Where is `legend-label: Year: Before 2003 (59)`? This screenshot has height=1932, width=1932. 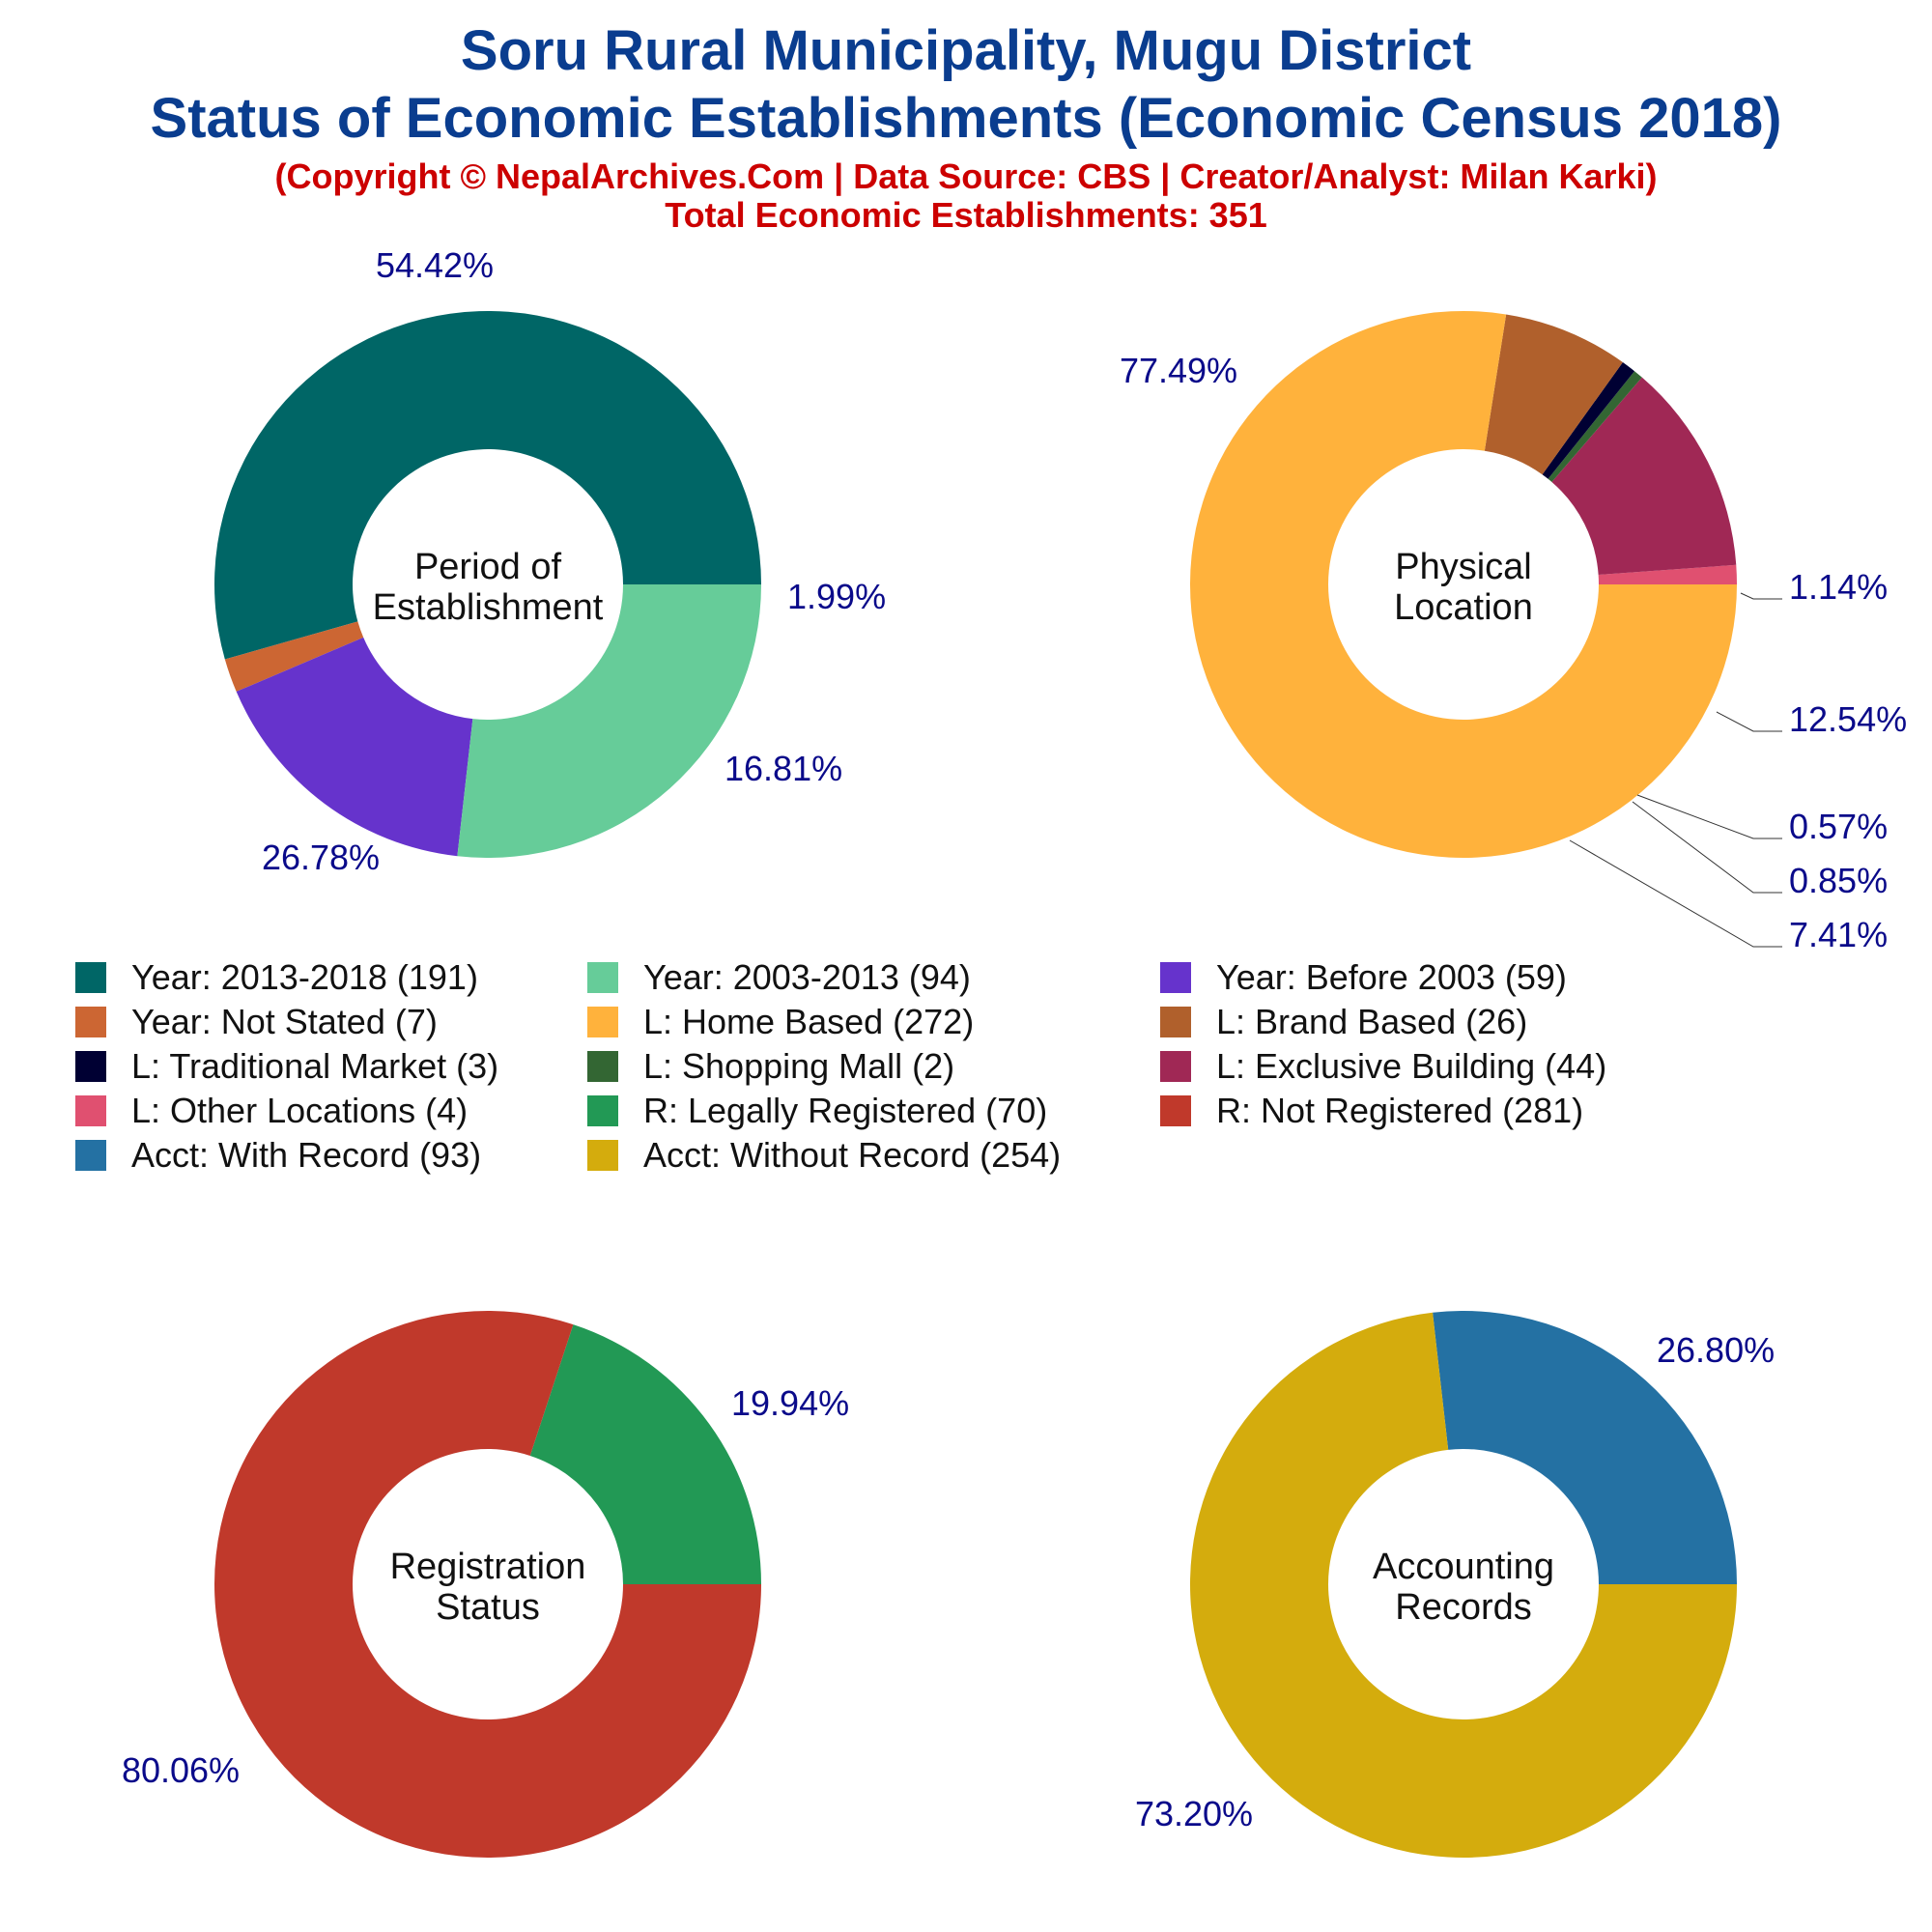
legend-label: Year: Before 2003 (59) is located at coordinates (1391, 977).